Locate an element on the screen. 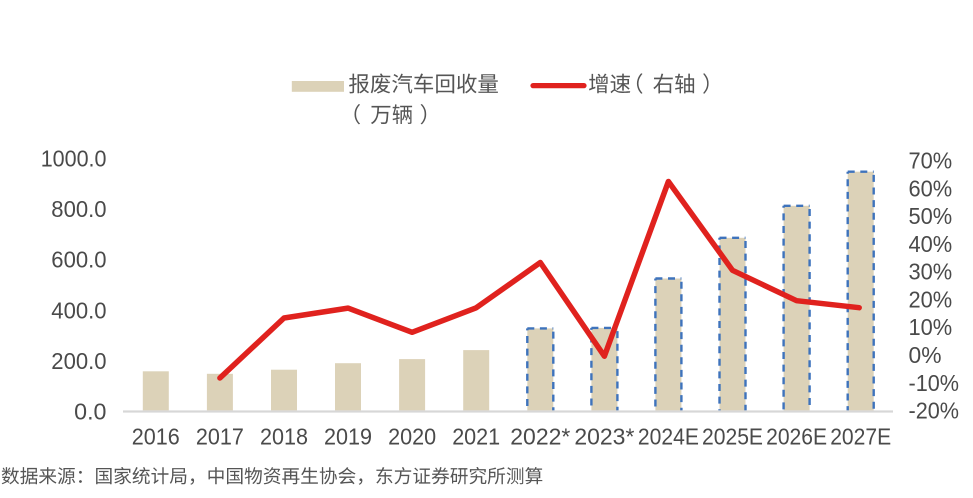 This screenshot has width=973, height=498. svg-text: 10% is located at coordinates (931, 327).